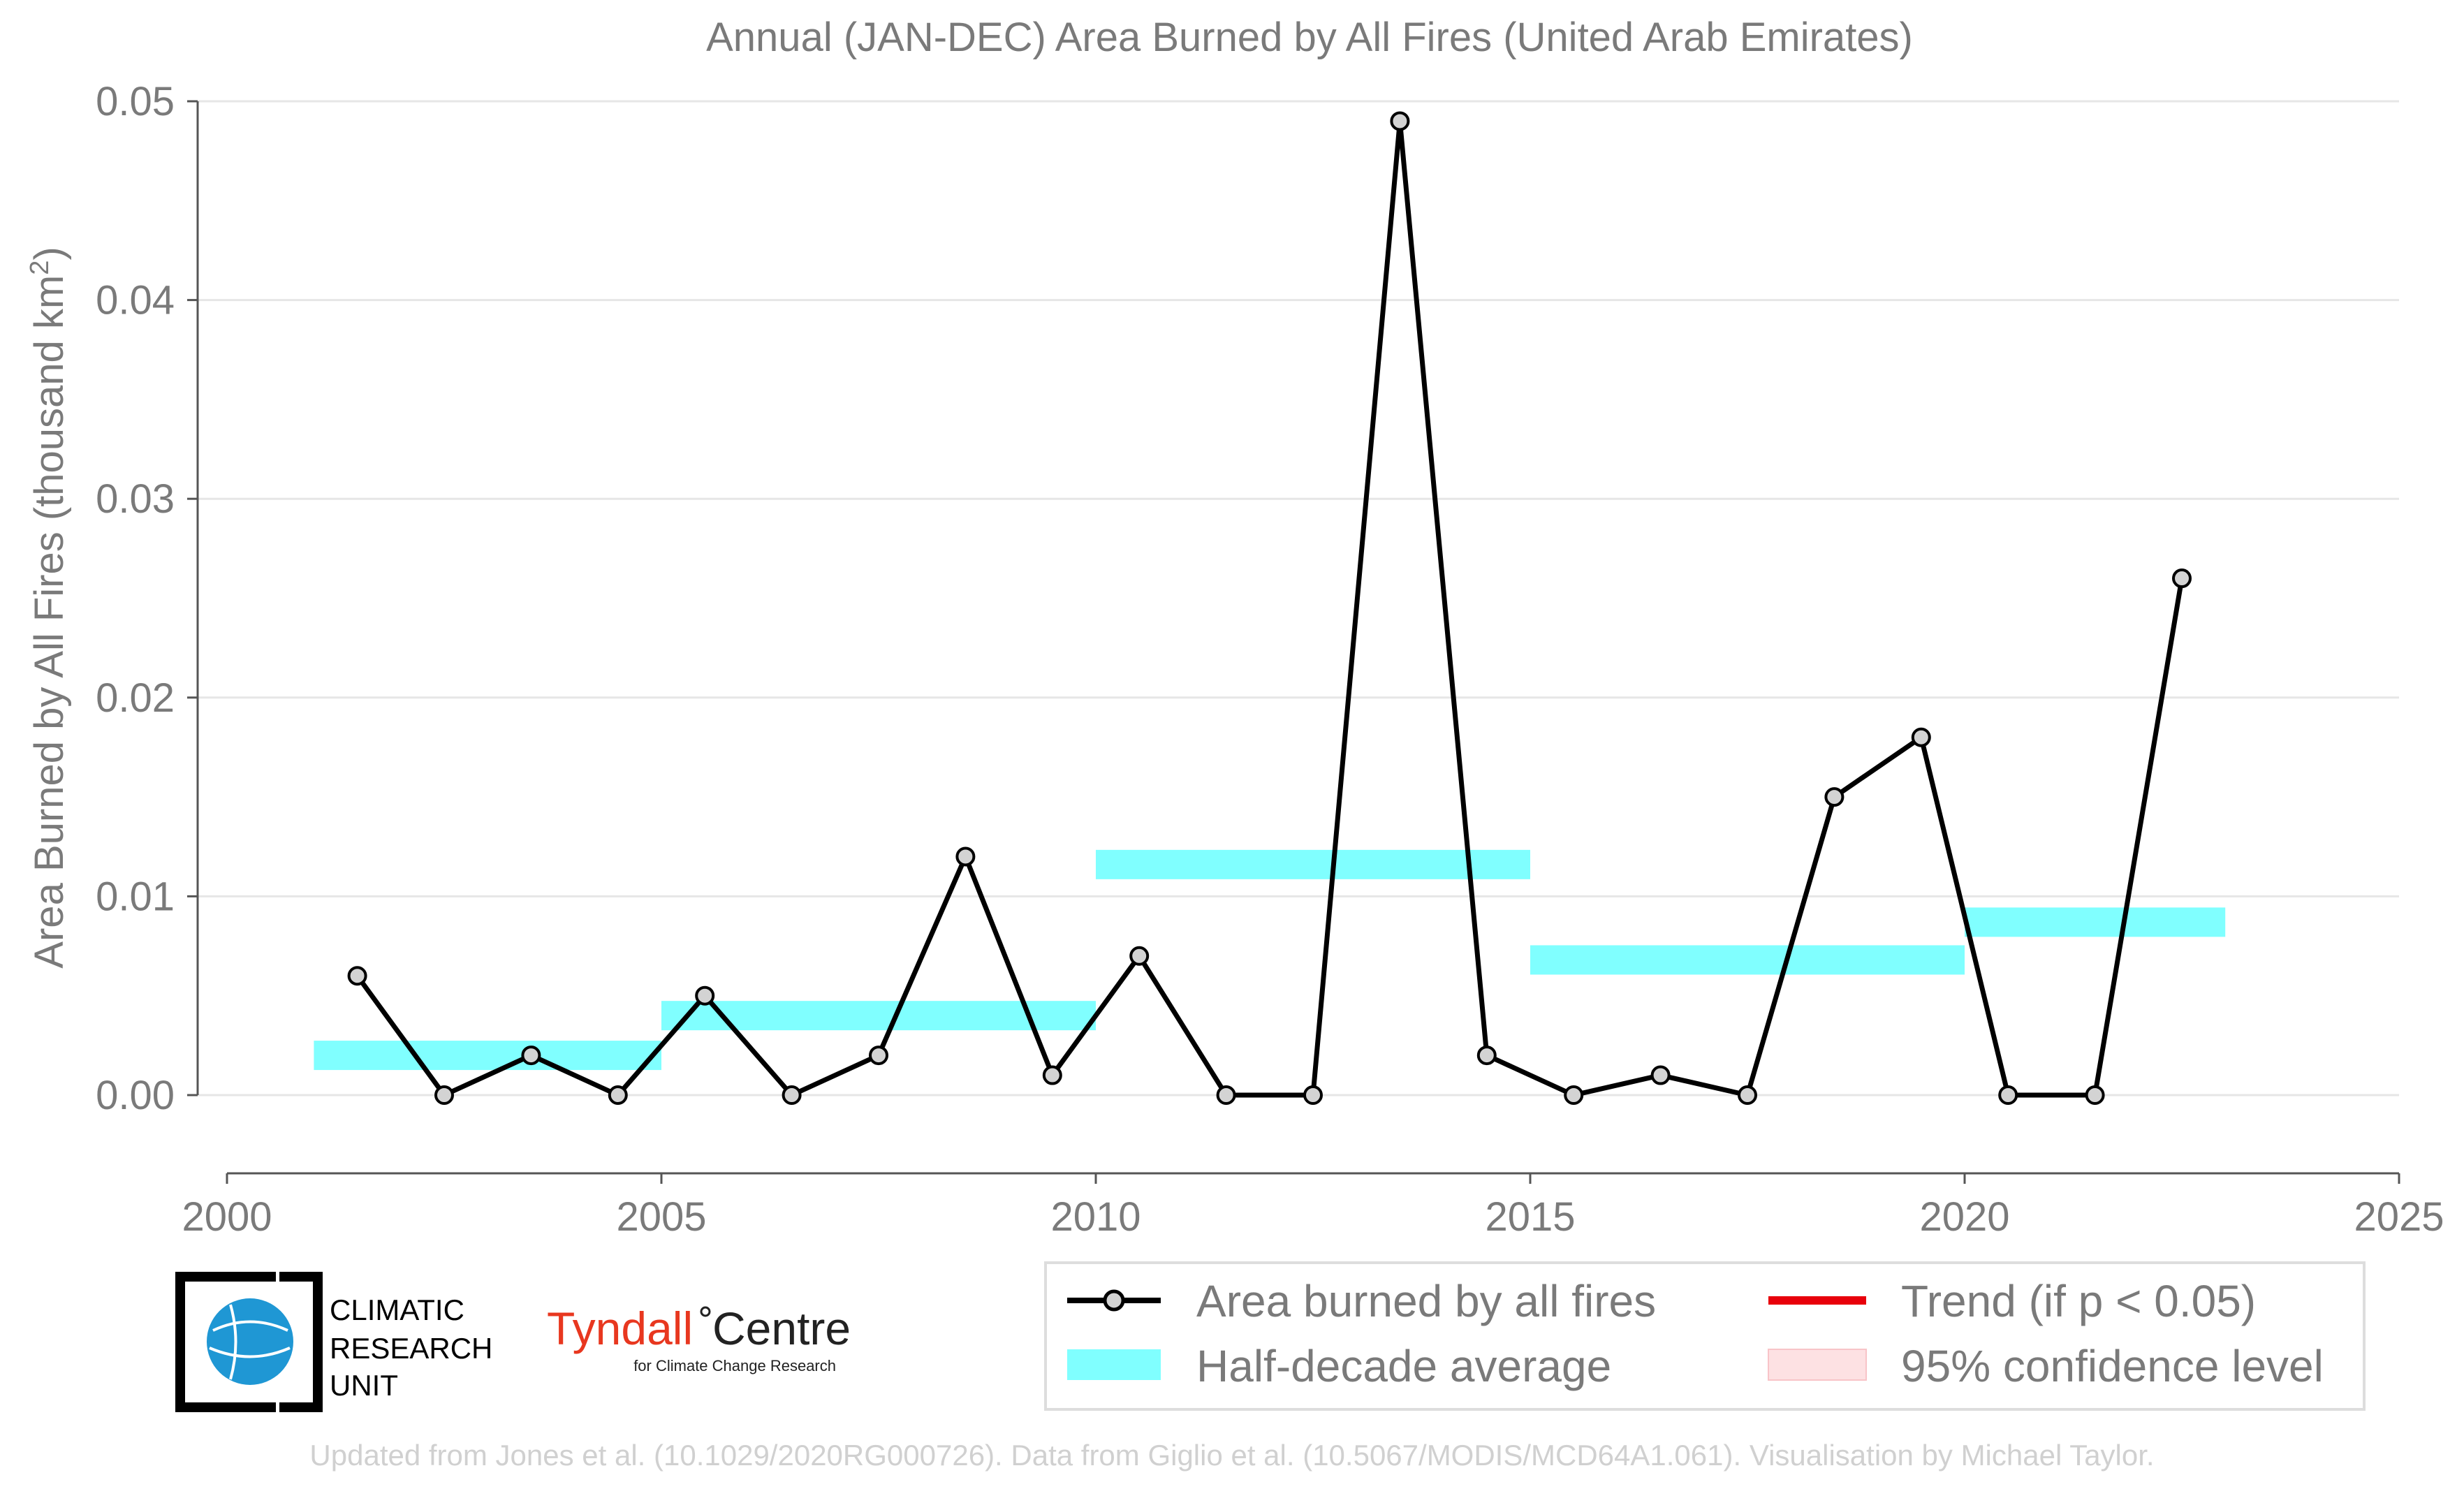  What do you see at coordinates (1530, 1217) in the screenshot?
I see `x-tick-label: 2015` at bounding box center [1530, 1217].